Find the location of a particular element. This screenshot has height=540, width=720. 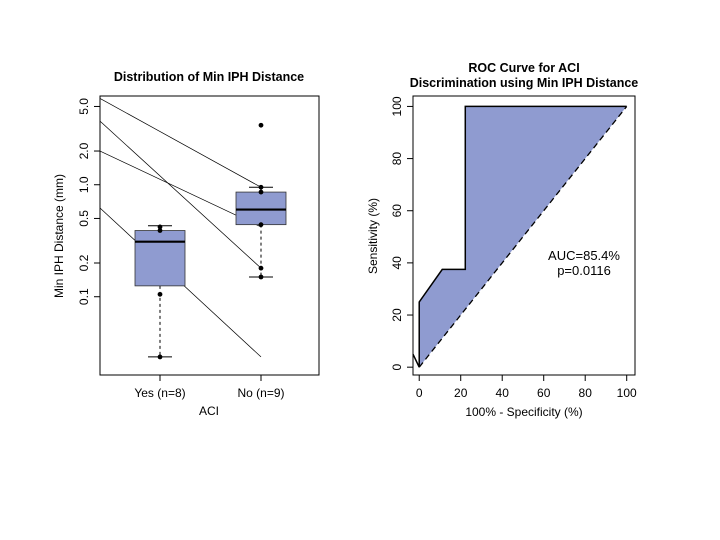

y-tick-label: 100 is located at coordinates (397, 106).